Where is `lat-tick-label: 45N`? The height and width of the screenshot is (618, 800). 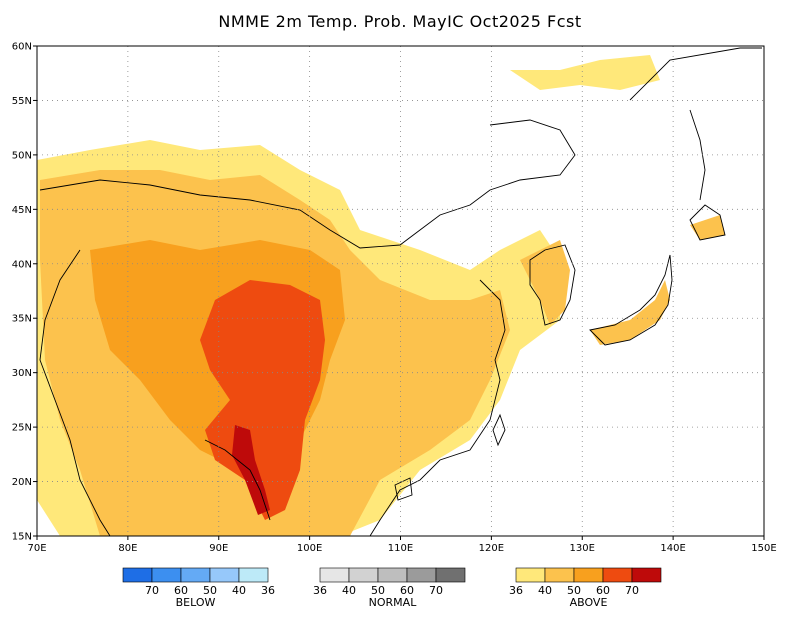
lat-tick-label: 45N is located at coordinates (22, 210).